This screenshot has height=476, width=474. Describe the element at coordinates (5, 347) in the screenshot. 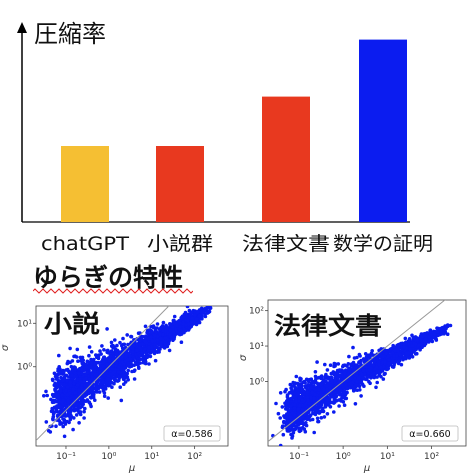

I see `y-axis-label: σ` at that location.